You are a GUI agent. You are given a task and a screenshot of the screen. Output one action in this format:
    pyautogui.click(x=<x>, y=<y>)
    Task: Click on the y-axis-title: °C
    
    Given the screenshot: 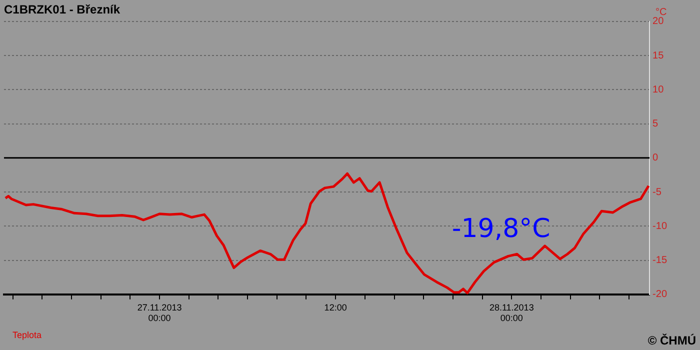 What is the action you would take?
    pyautogui.click(x=661, y=12)
    